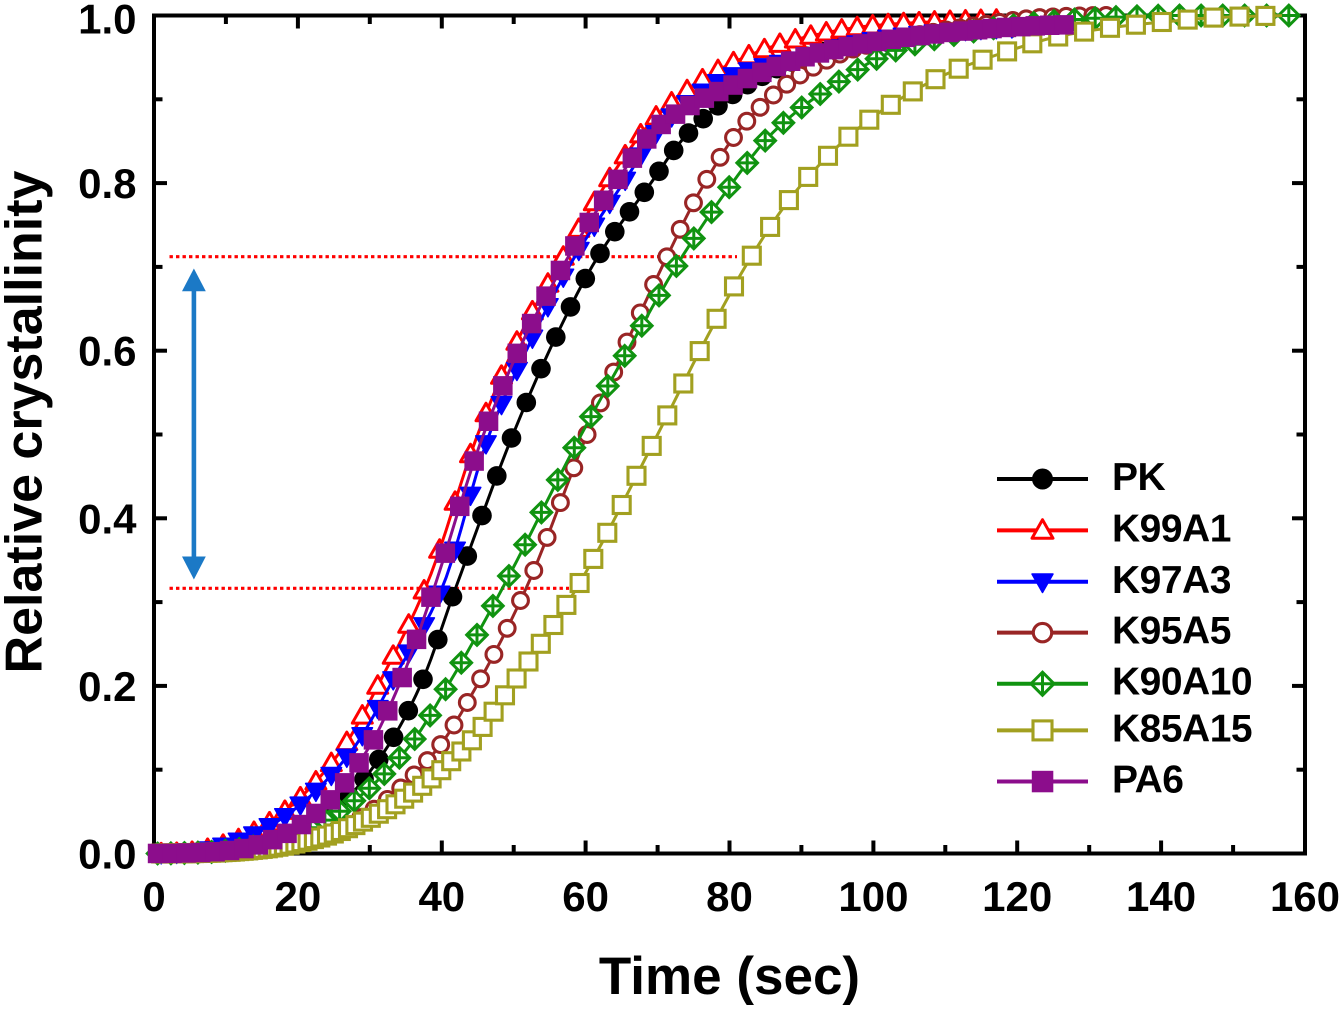 Image resolution: width=1339 pixels, height=1015 pixels. What do you see at coordinates (1147, 780) in the screenshot?
I see `svg-text: PA6` at bounding box center [1147, 780].